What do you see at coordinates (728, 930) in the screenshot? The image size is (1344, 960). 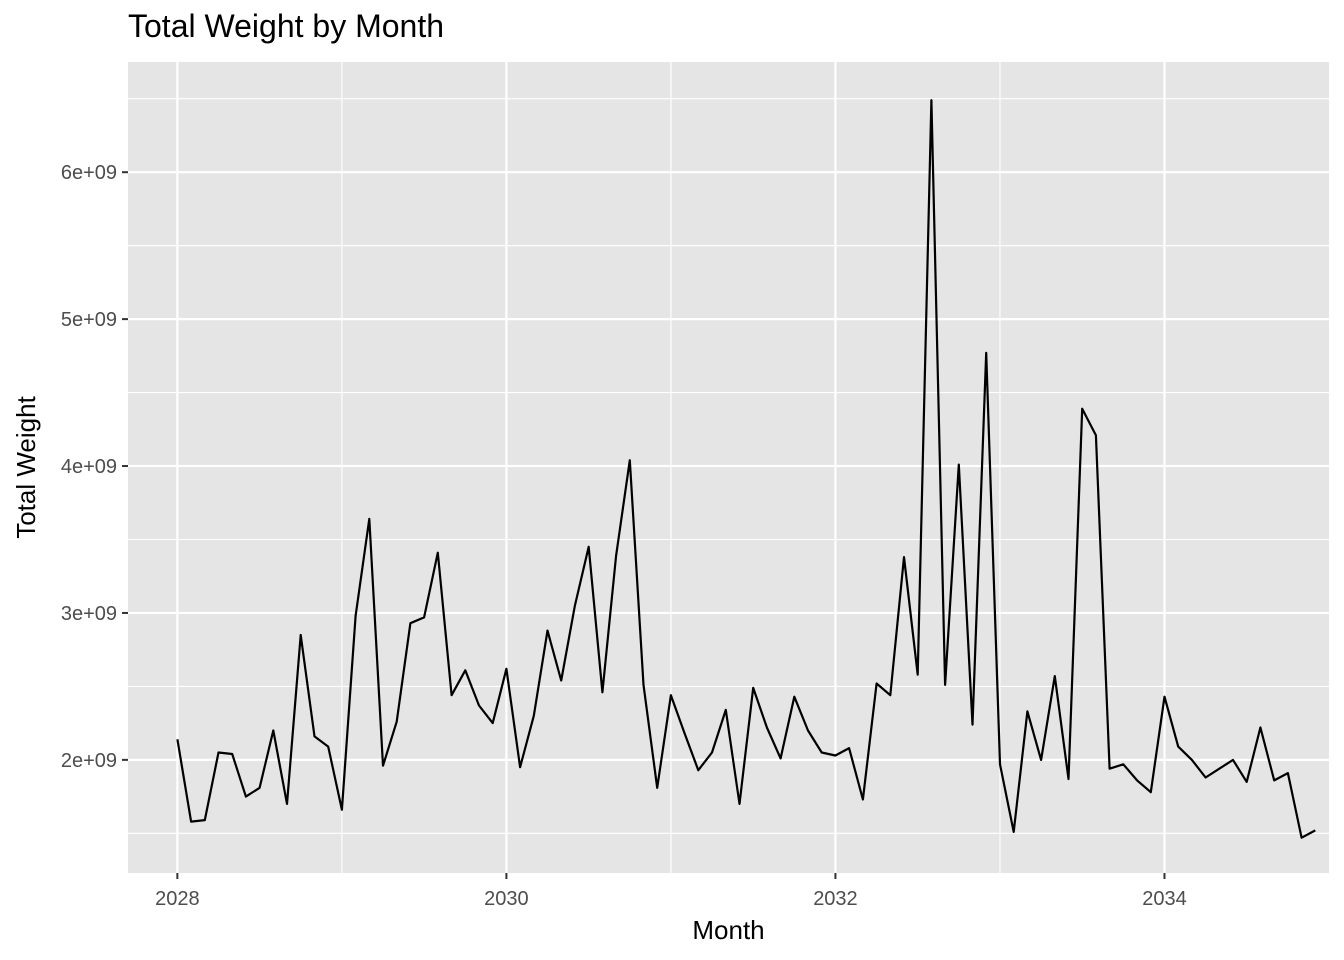 I see `x-axis-title: Month` at bounding box center [728, 930].